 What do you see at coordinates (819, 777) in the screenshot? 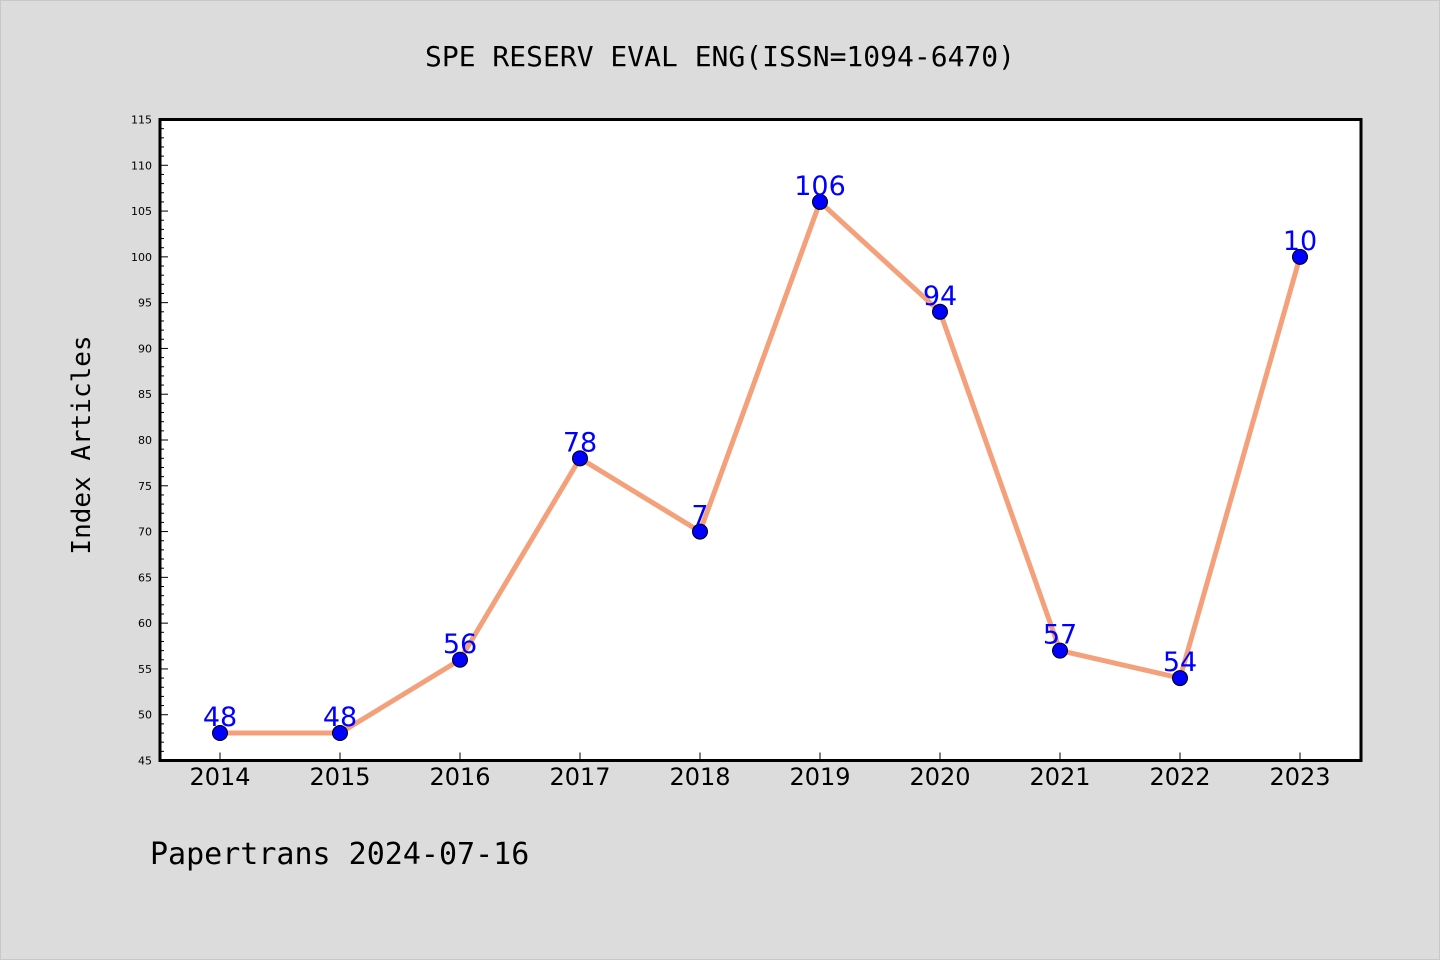
I see `x-tick-label: 2019` at bounding box center [819, 777].